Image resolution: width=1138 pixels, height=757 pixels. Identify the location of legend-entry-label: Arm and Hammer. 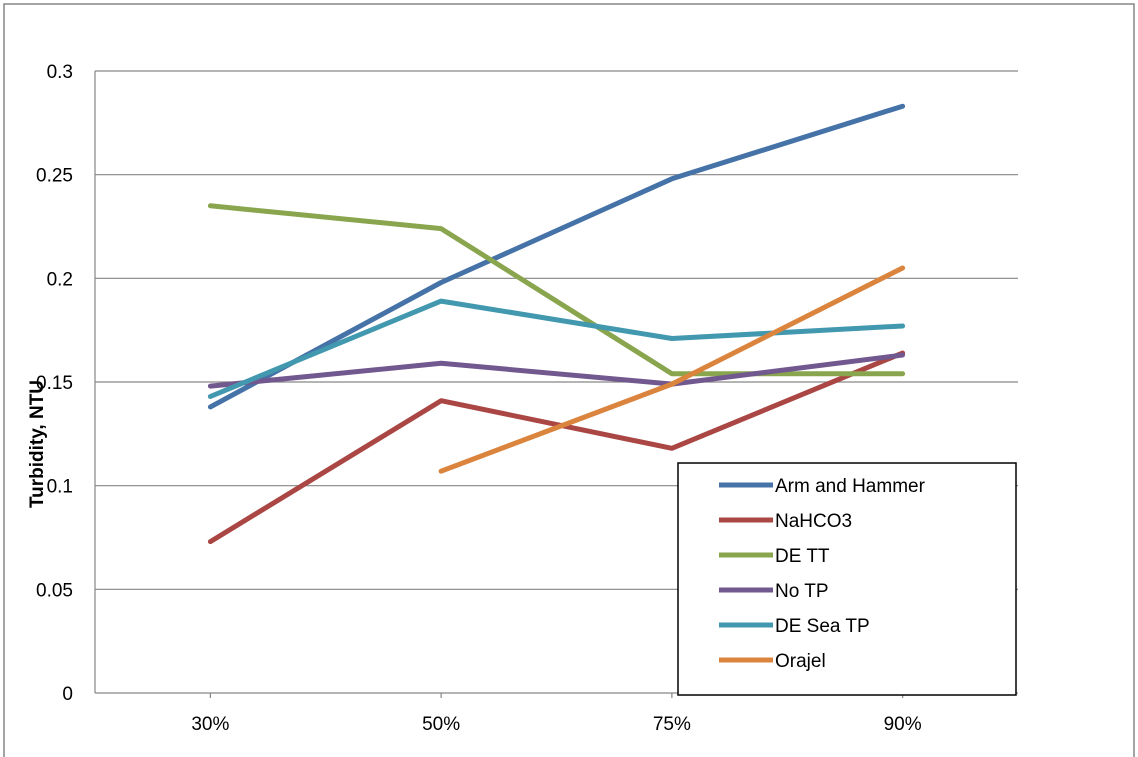
(850, 486).